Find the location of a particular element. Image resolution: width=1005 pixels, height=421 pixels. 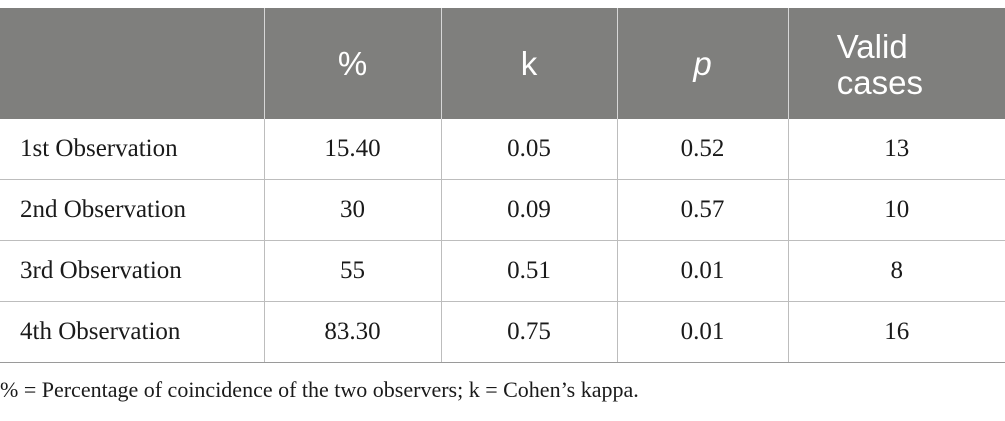

table-row: 3rd Observation 55 0.51 0.01 8 is located at coordinates (502, 271).